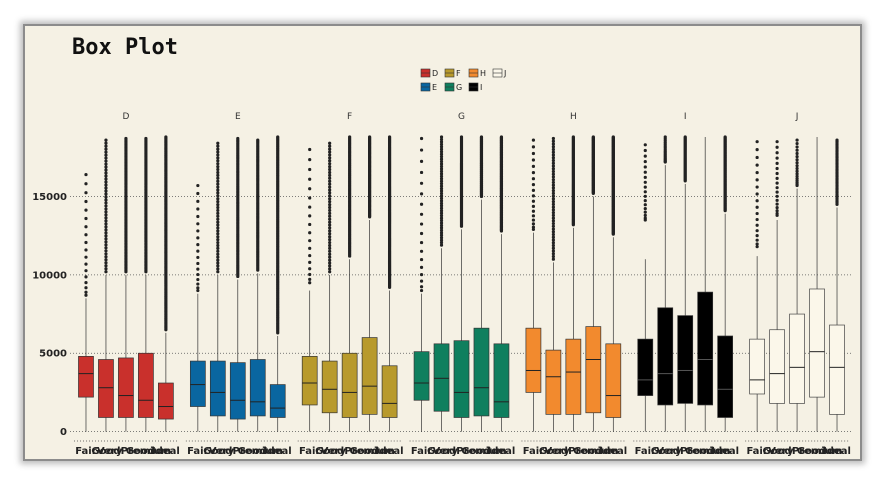  I want to click on facet-label: G, so click(461, 117).